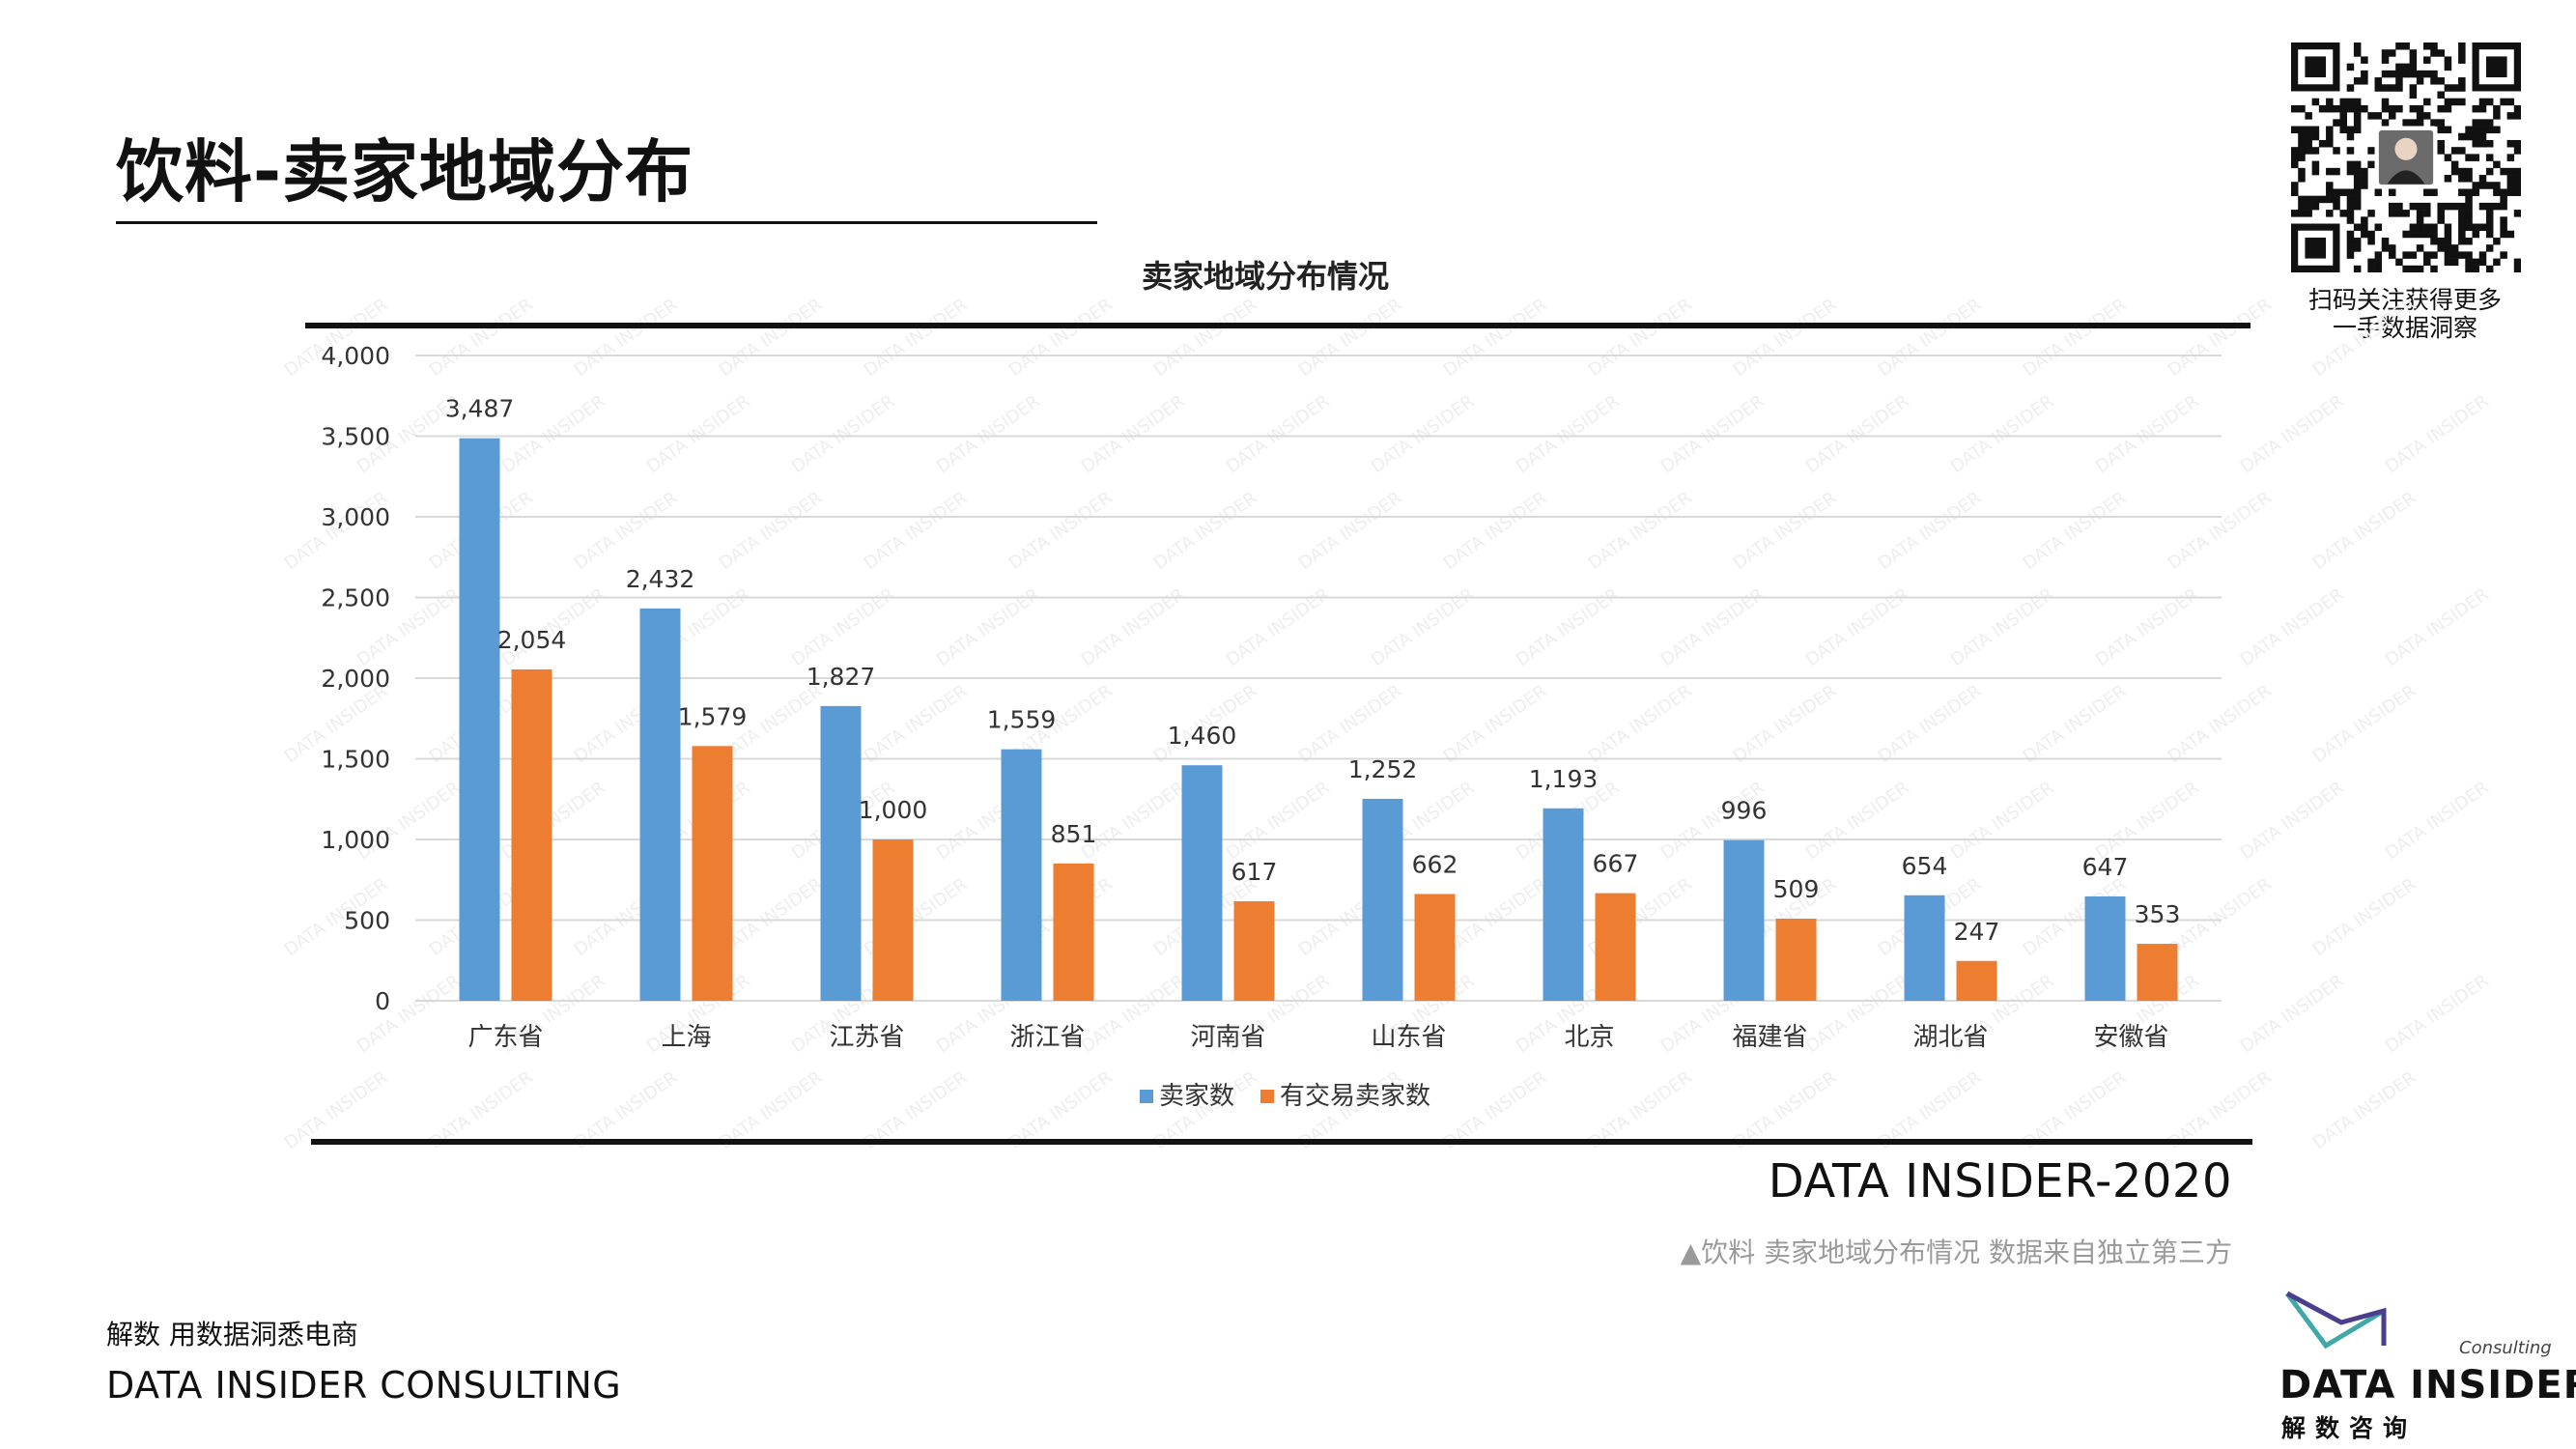 The image size is (2576, 1449). What do you see at coordinates (660, 579) in the screenshot?
I see `bar-data-label: 2,432` at bounding box center [660, 579].